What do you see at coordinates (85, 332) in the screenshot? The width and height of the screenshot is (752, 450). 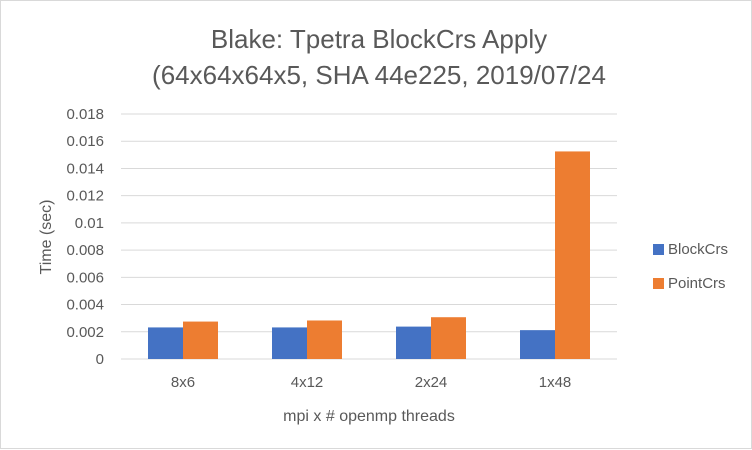 I see `y-tick-label: 0.002` at bounding box center [85, 332].